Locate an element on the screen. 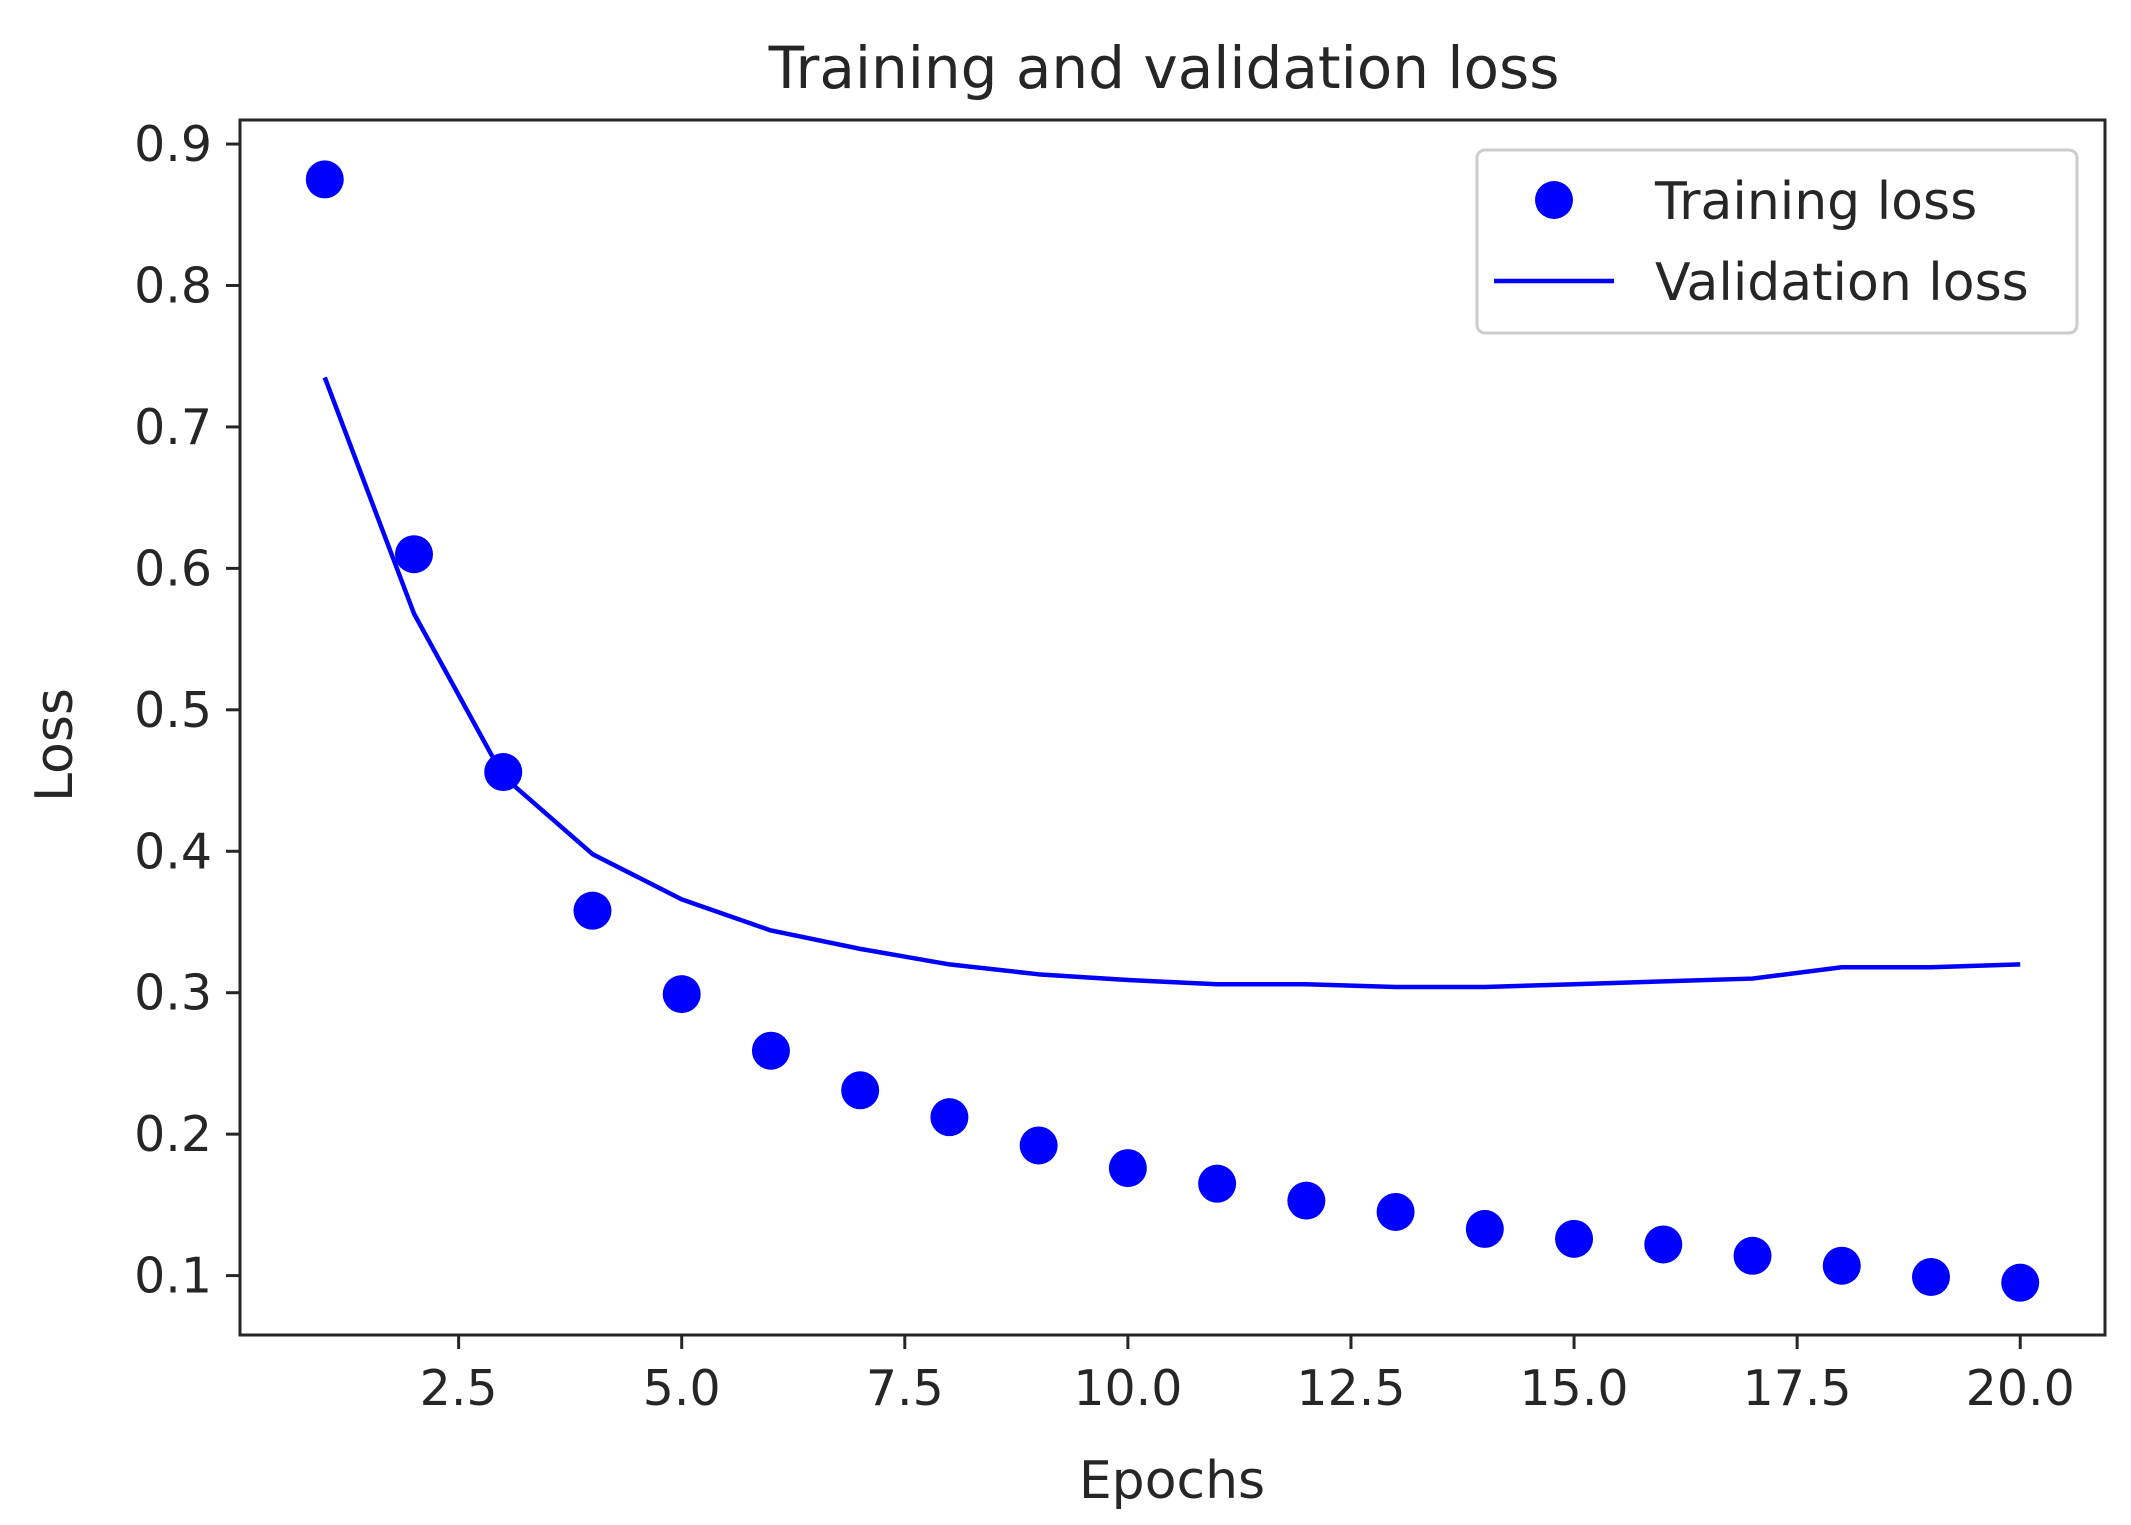  legend-box is located at coordinates (1777, 241).